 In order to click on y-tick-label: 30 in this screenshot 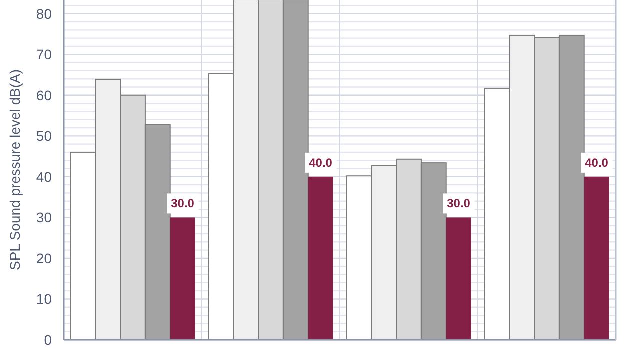, I will do `click(44, 218)`.